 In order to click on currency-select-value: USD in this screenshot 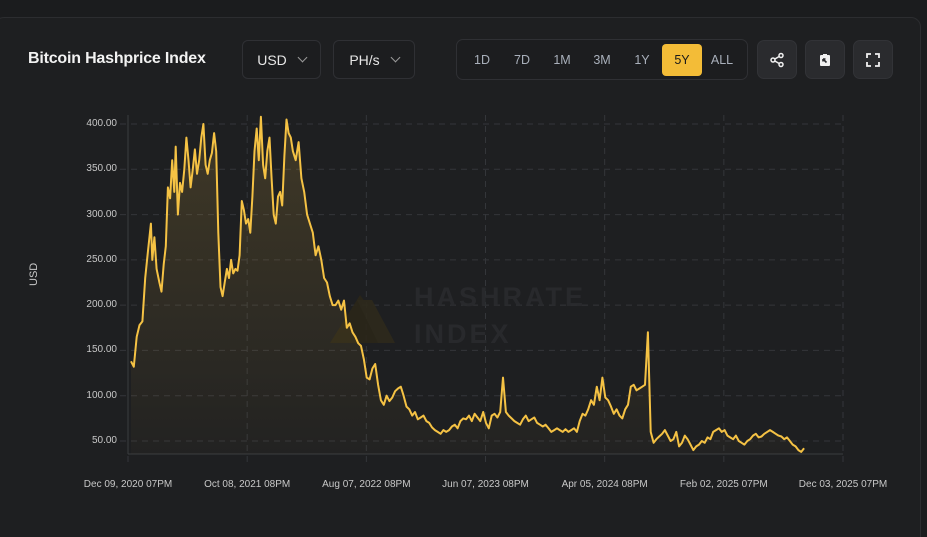, I will do `click(272, 59)`.